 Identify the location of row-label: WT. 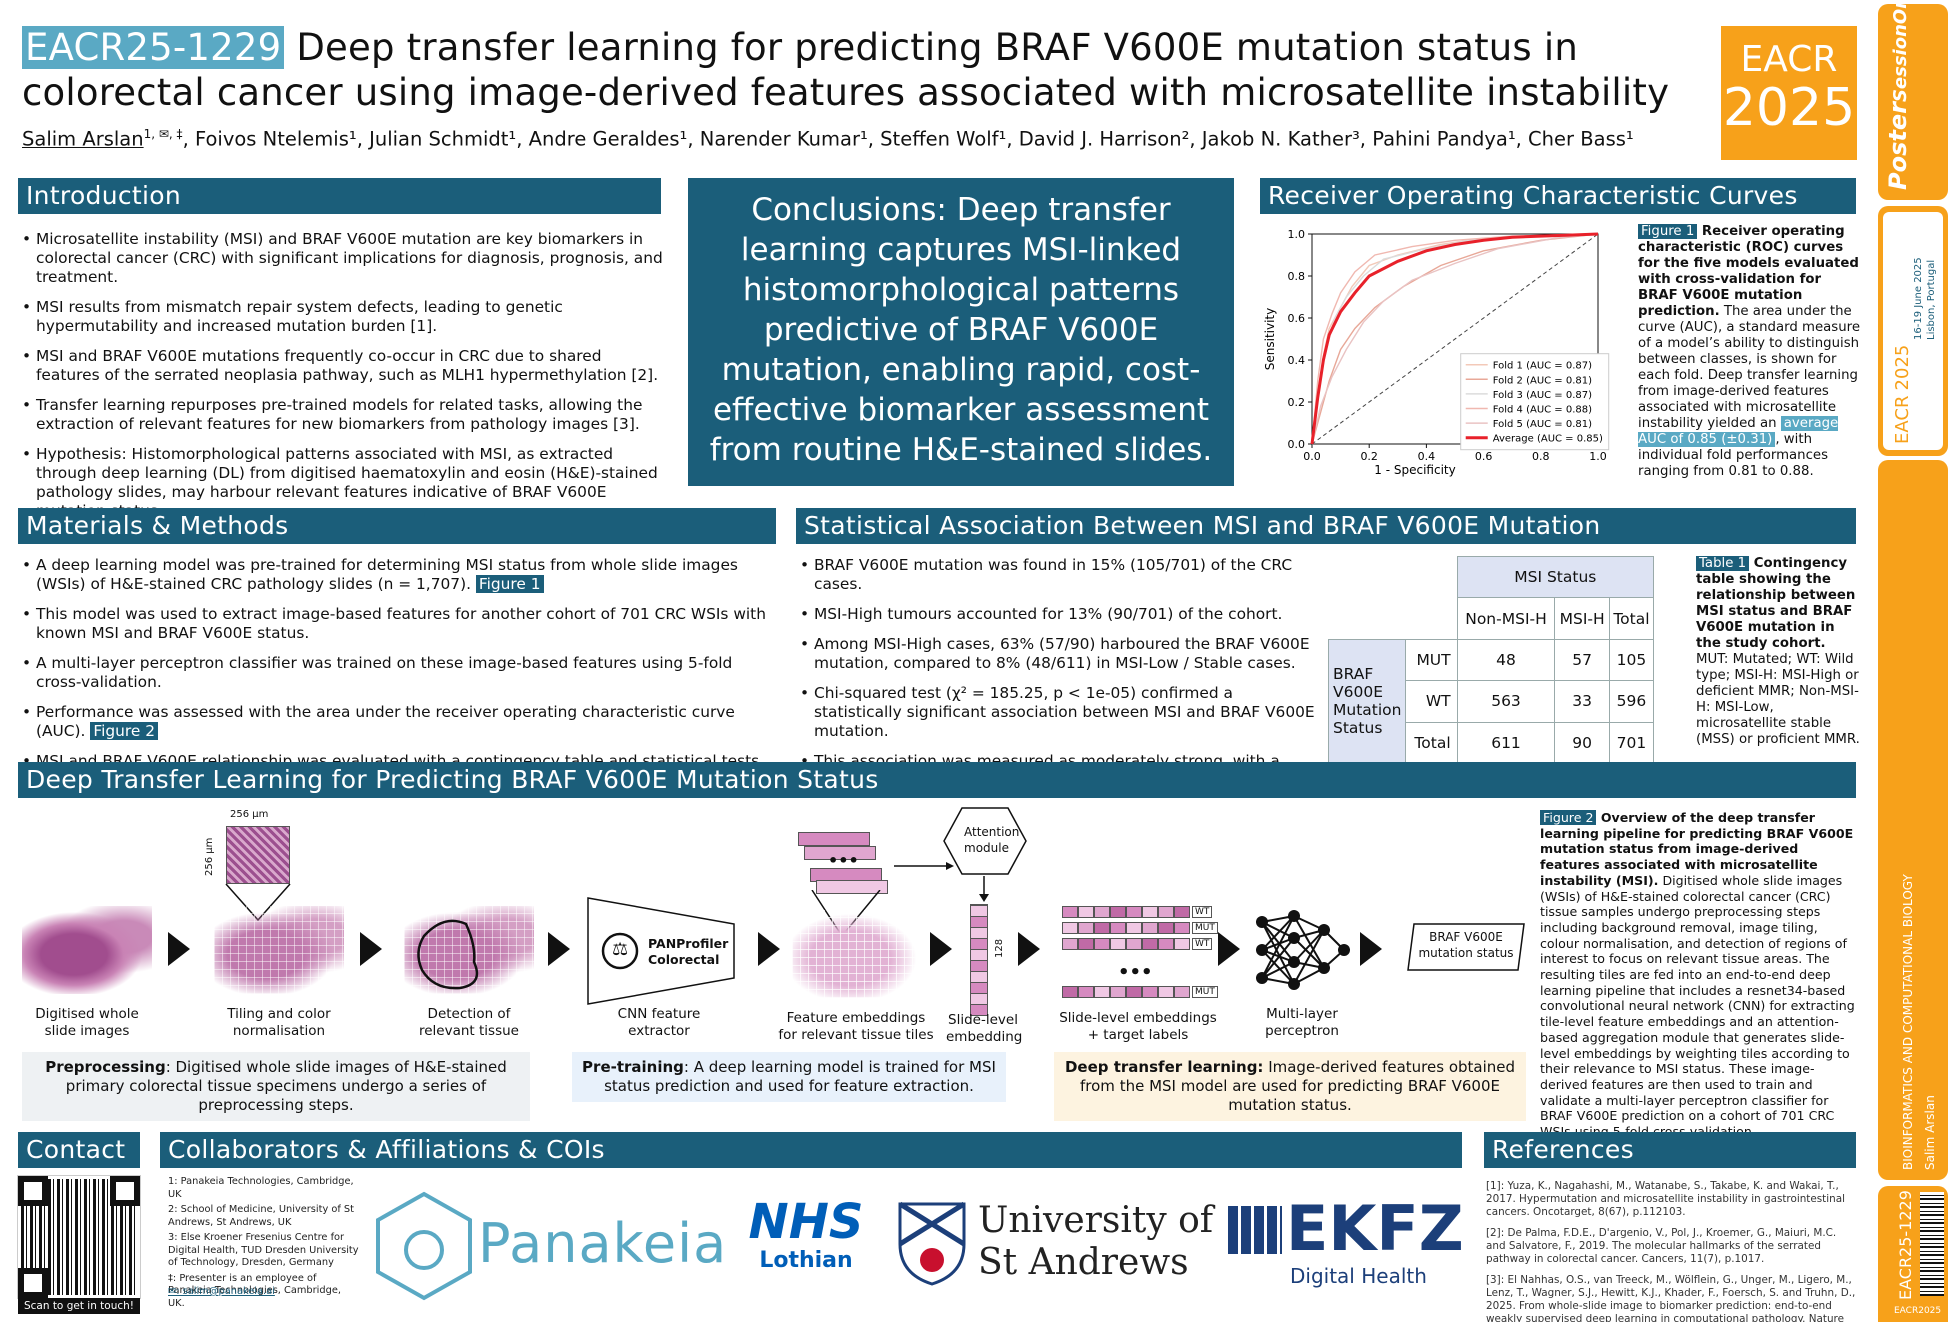
(1431, 701).